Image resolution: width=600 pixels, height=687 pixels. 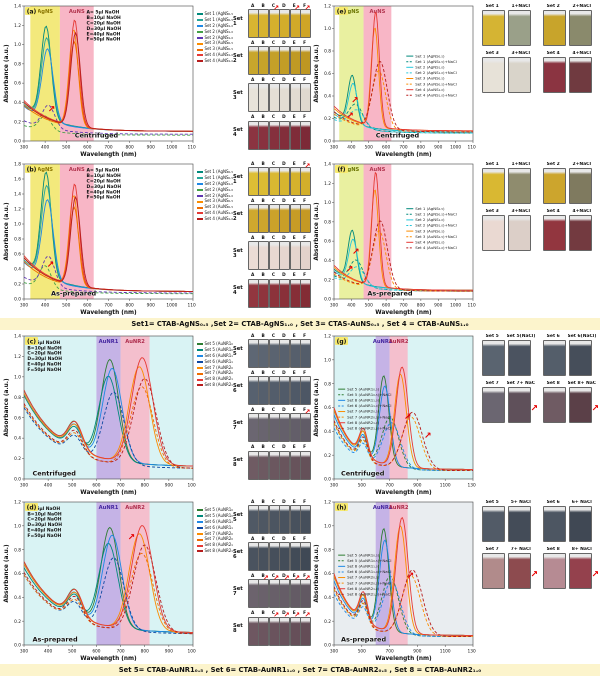 I want to click on y-tick-label: 0.2, so click(x=327, y=622).